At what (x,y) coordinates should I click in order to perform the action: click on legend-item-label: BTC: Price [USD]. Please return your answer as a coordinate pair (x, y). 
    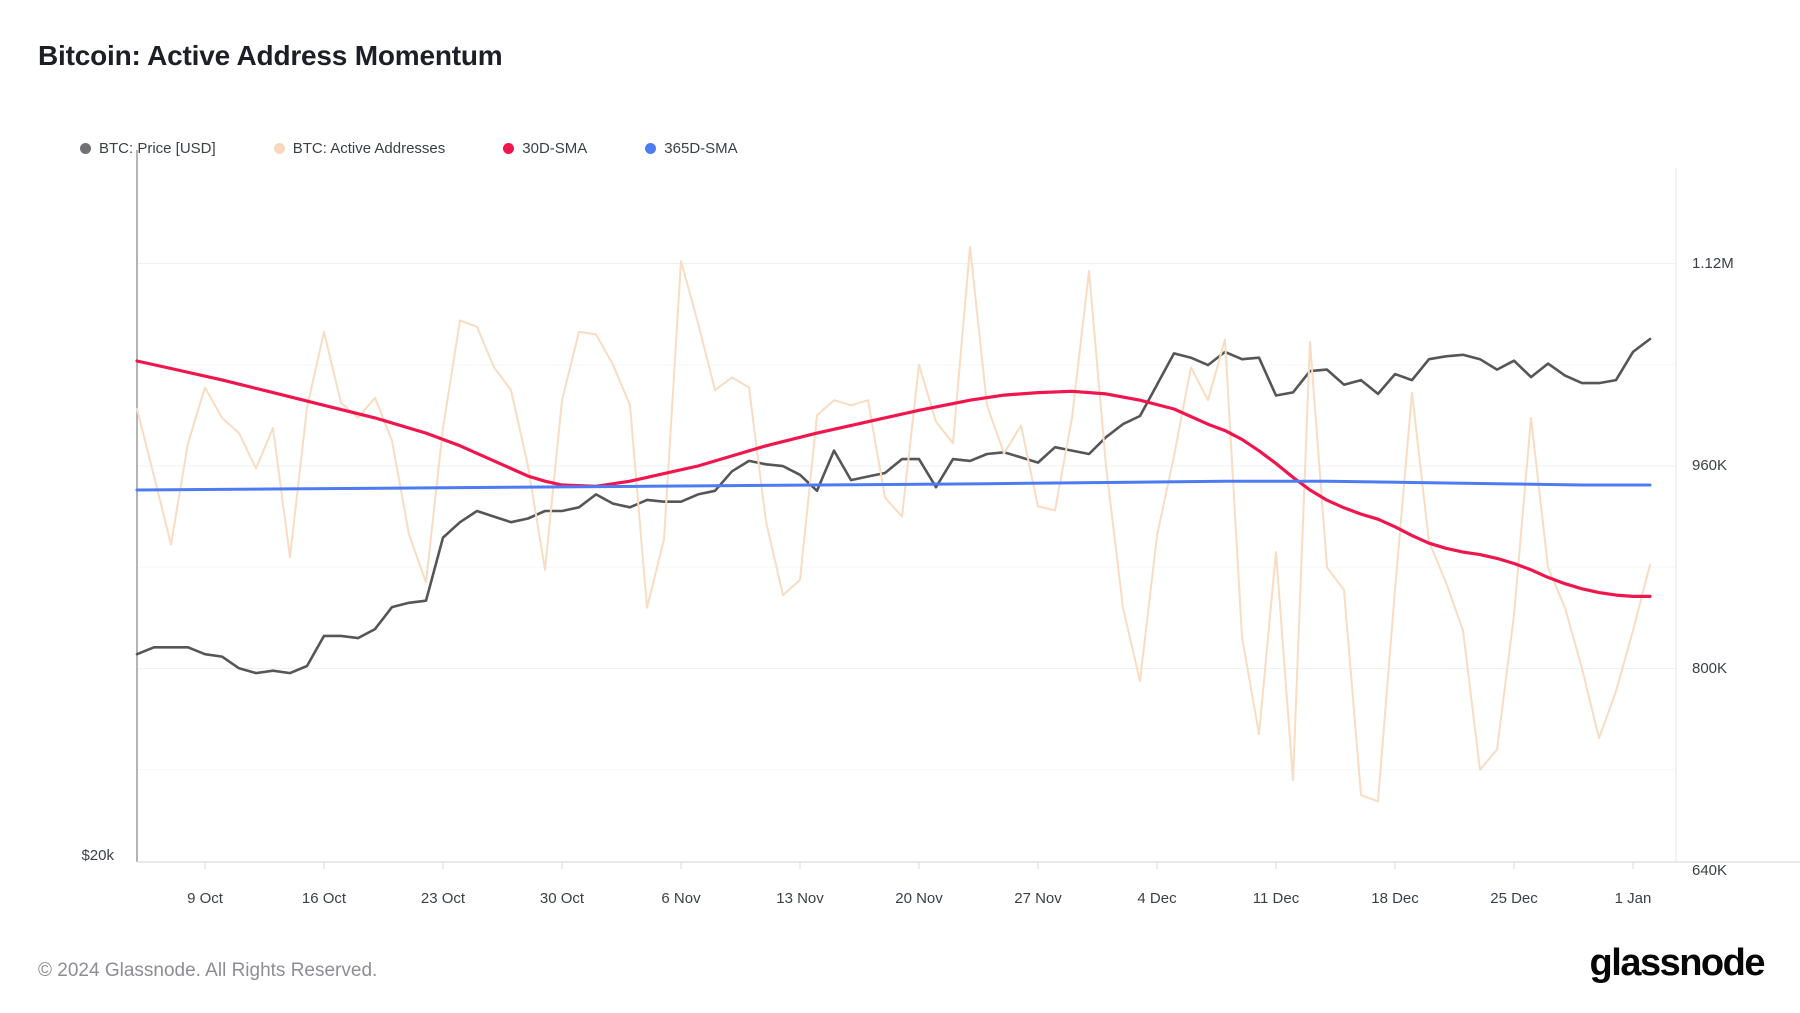
    Looking at the image, I should click on (157, 148).